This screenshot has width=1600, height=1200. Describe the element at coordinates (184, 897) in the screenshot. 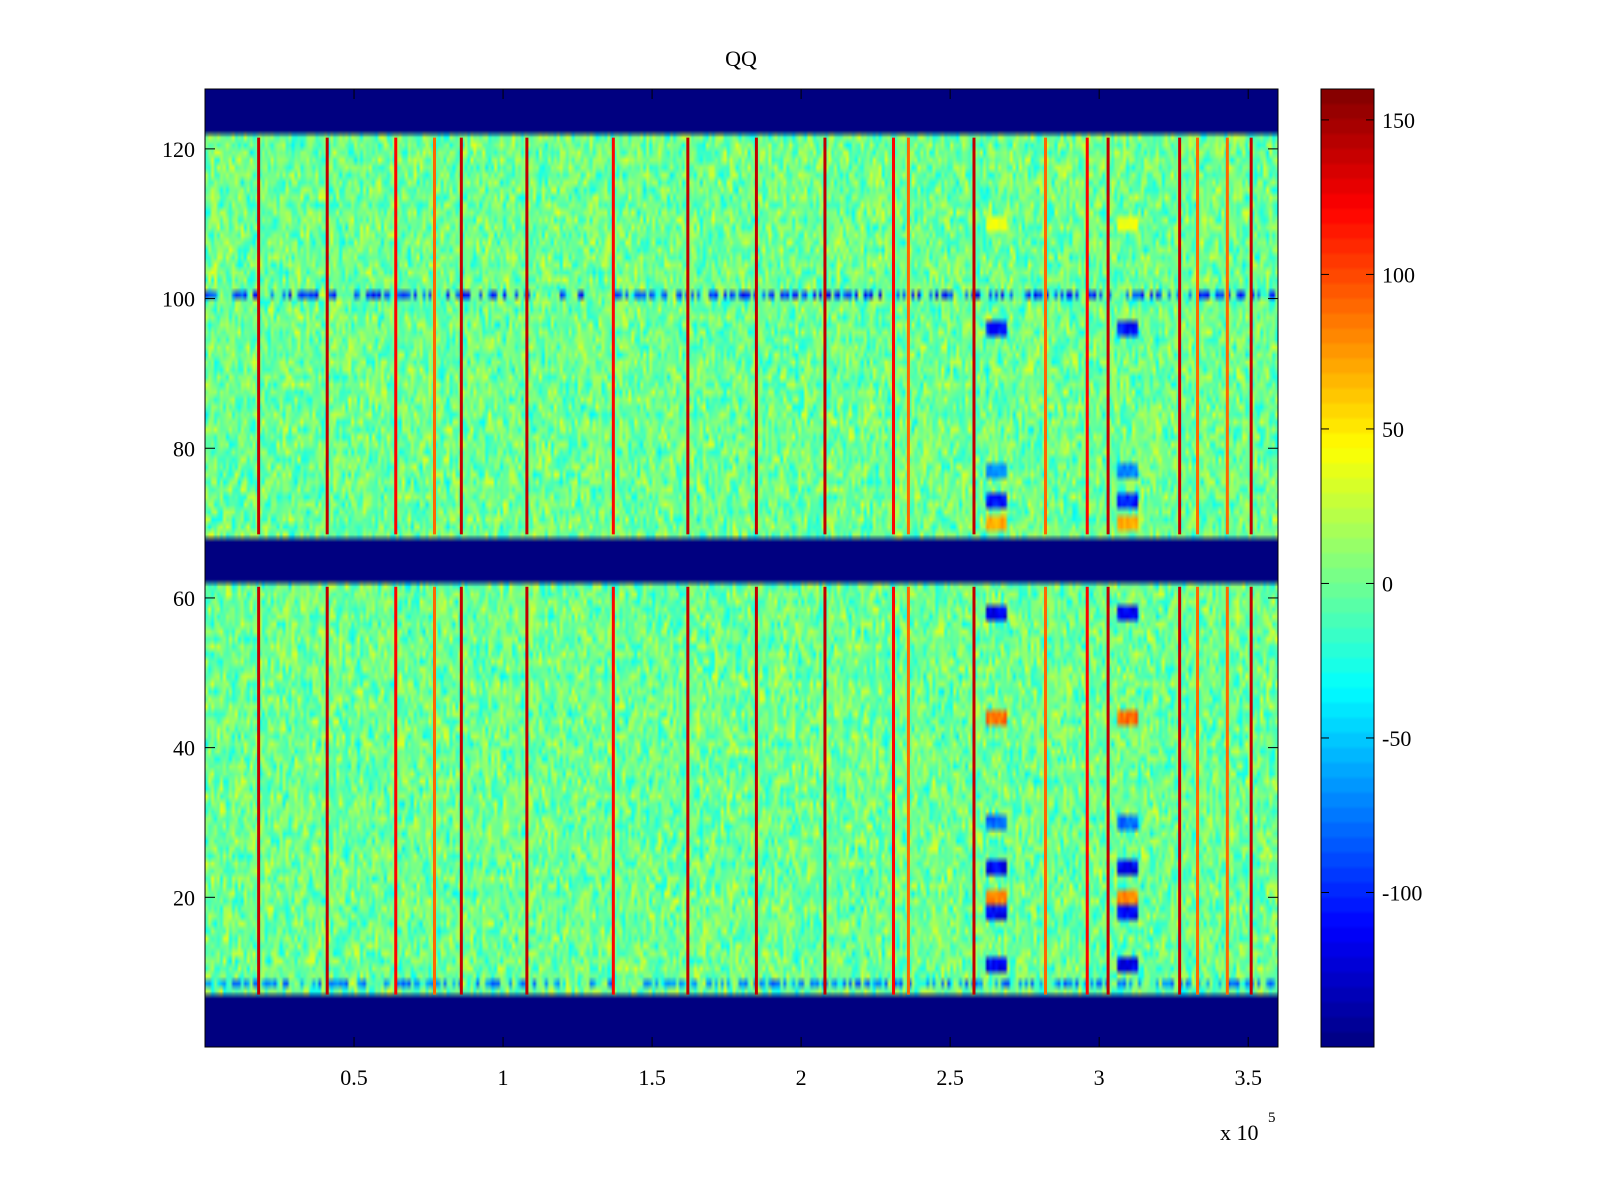

I see `y-axis-tick-label: 20` at that location.